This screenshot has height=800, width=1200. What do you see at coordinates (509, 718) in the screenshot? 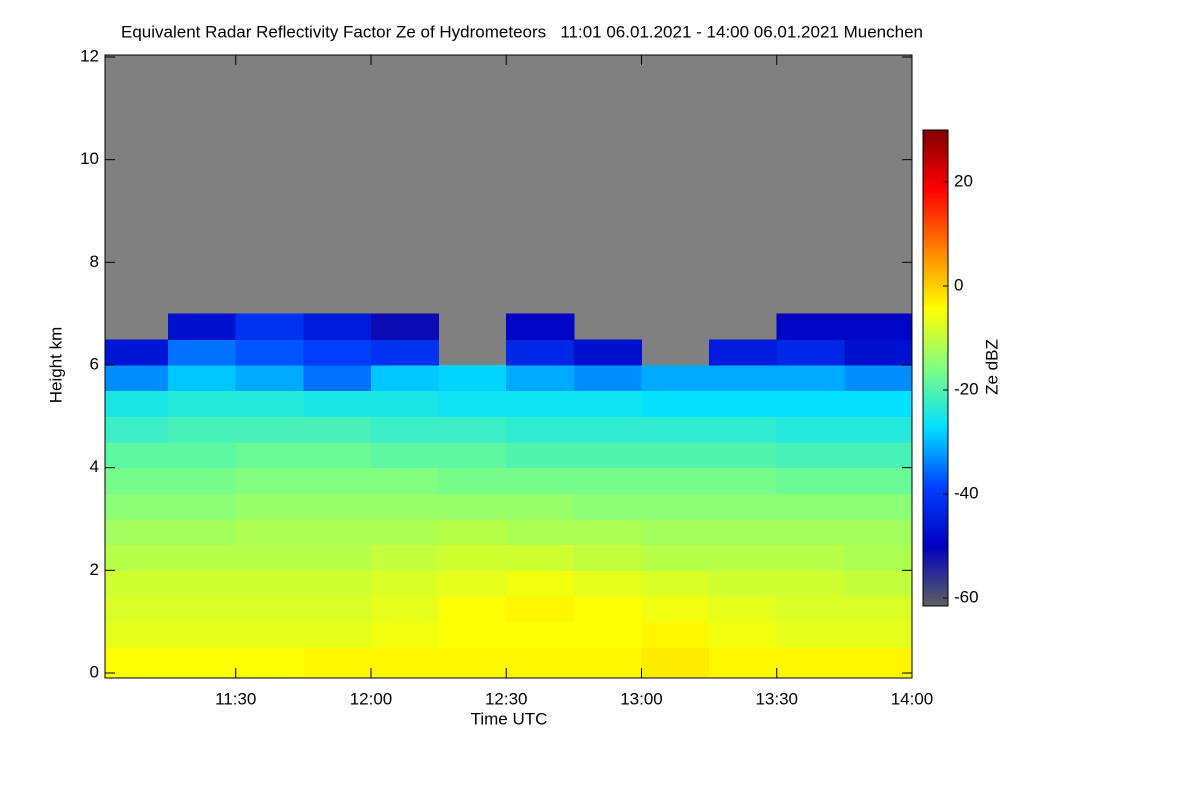
I see `x-axis-label: Time UTC` at bounding box center [509, 718].